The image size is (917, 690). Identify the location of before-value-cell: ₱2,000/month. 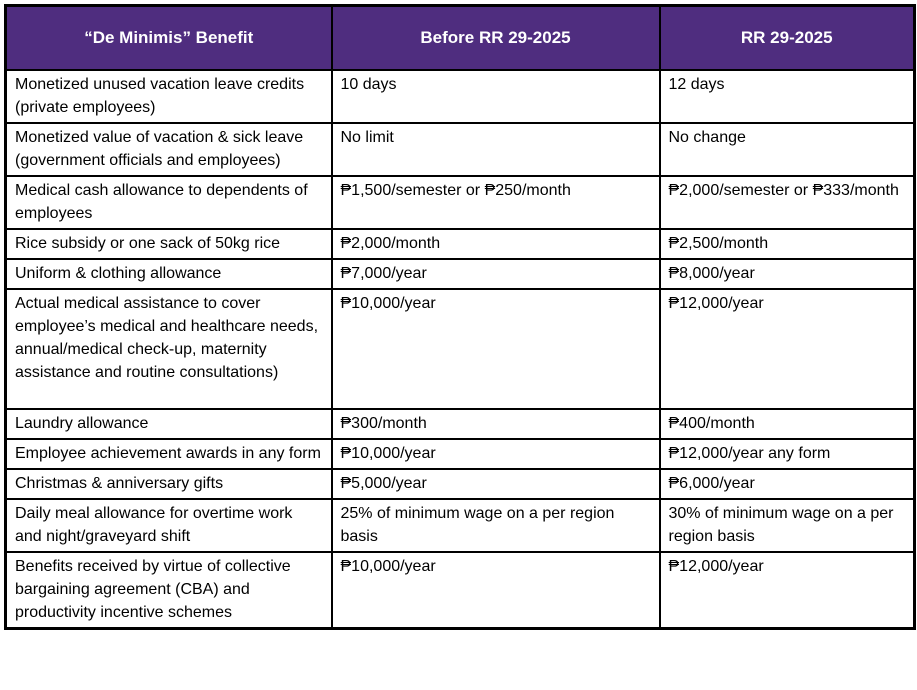
(495, 243).